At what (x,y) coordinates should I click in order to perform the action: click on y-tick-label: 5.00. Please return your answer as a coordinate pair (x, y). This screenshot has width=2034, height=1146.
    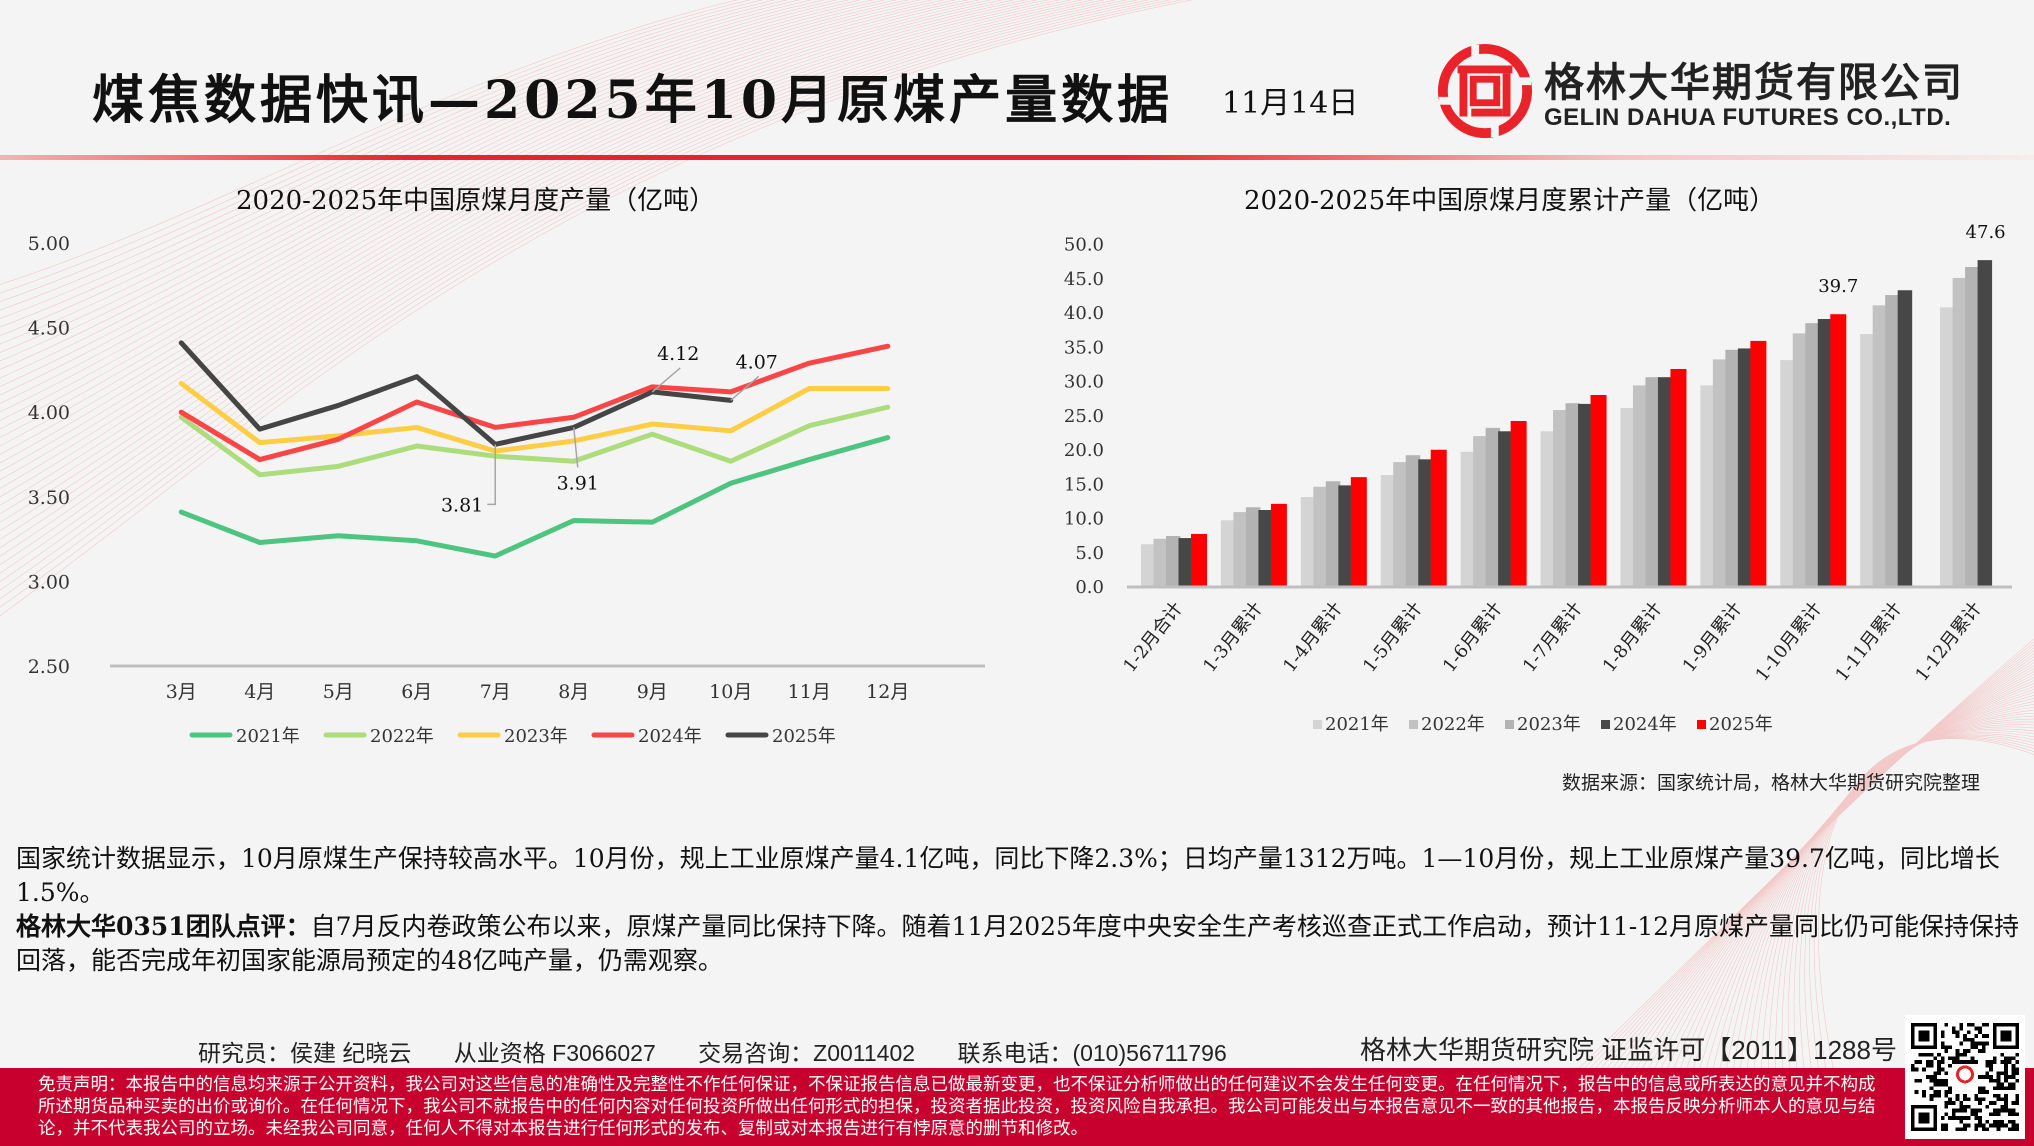
    Looking at the image, I should click on (49, 244).